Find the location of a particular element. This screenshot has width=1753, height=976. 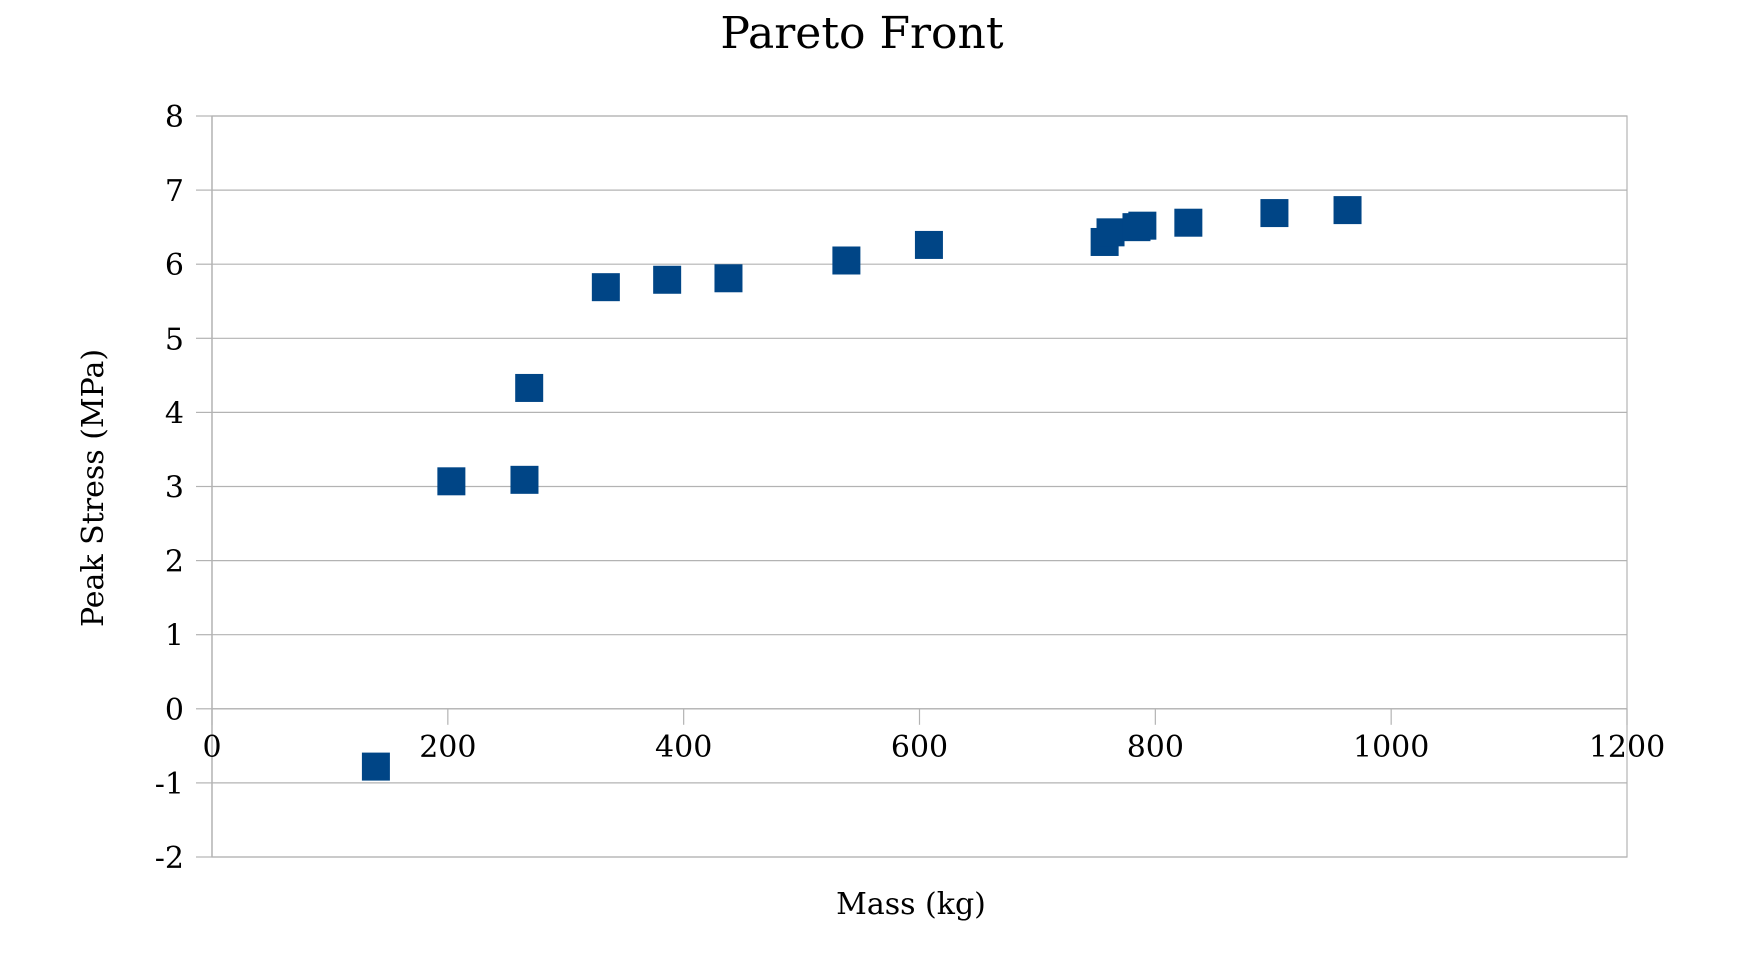

x-axis-title: Mass (kg) is located at coordinates (911, 904).